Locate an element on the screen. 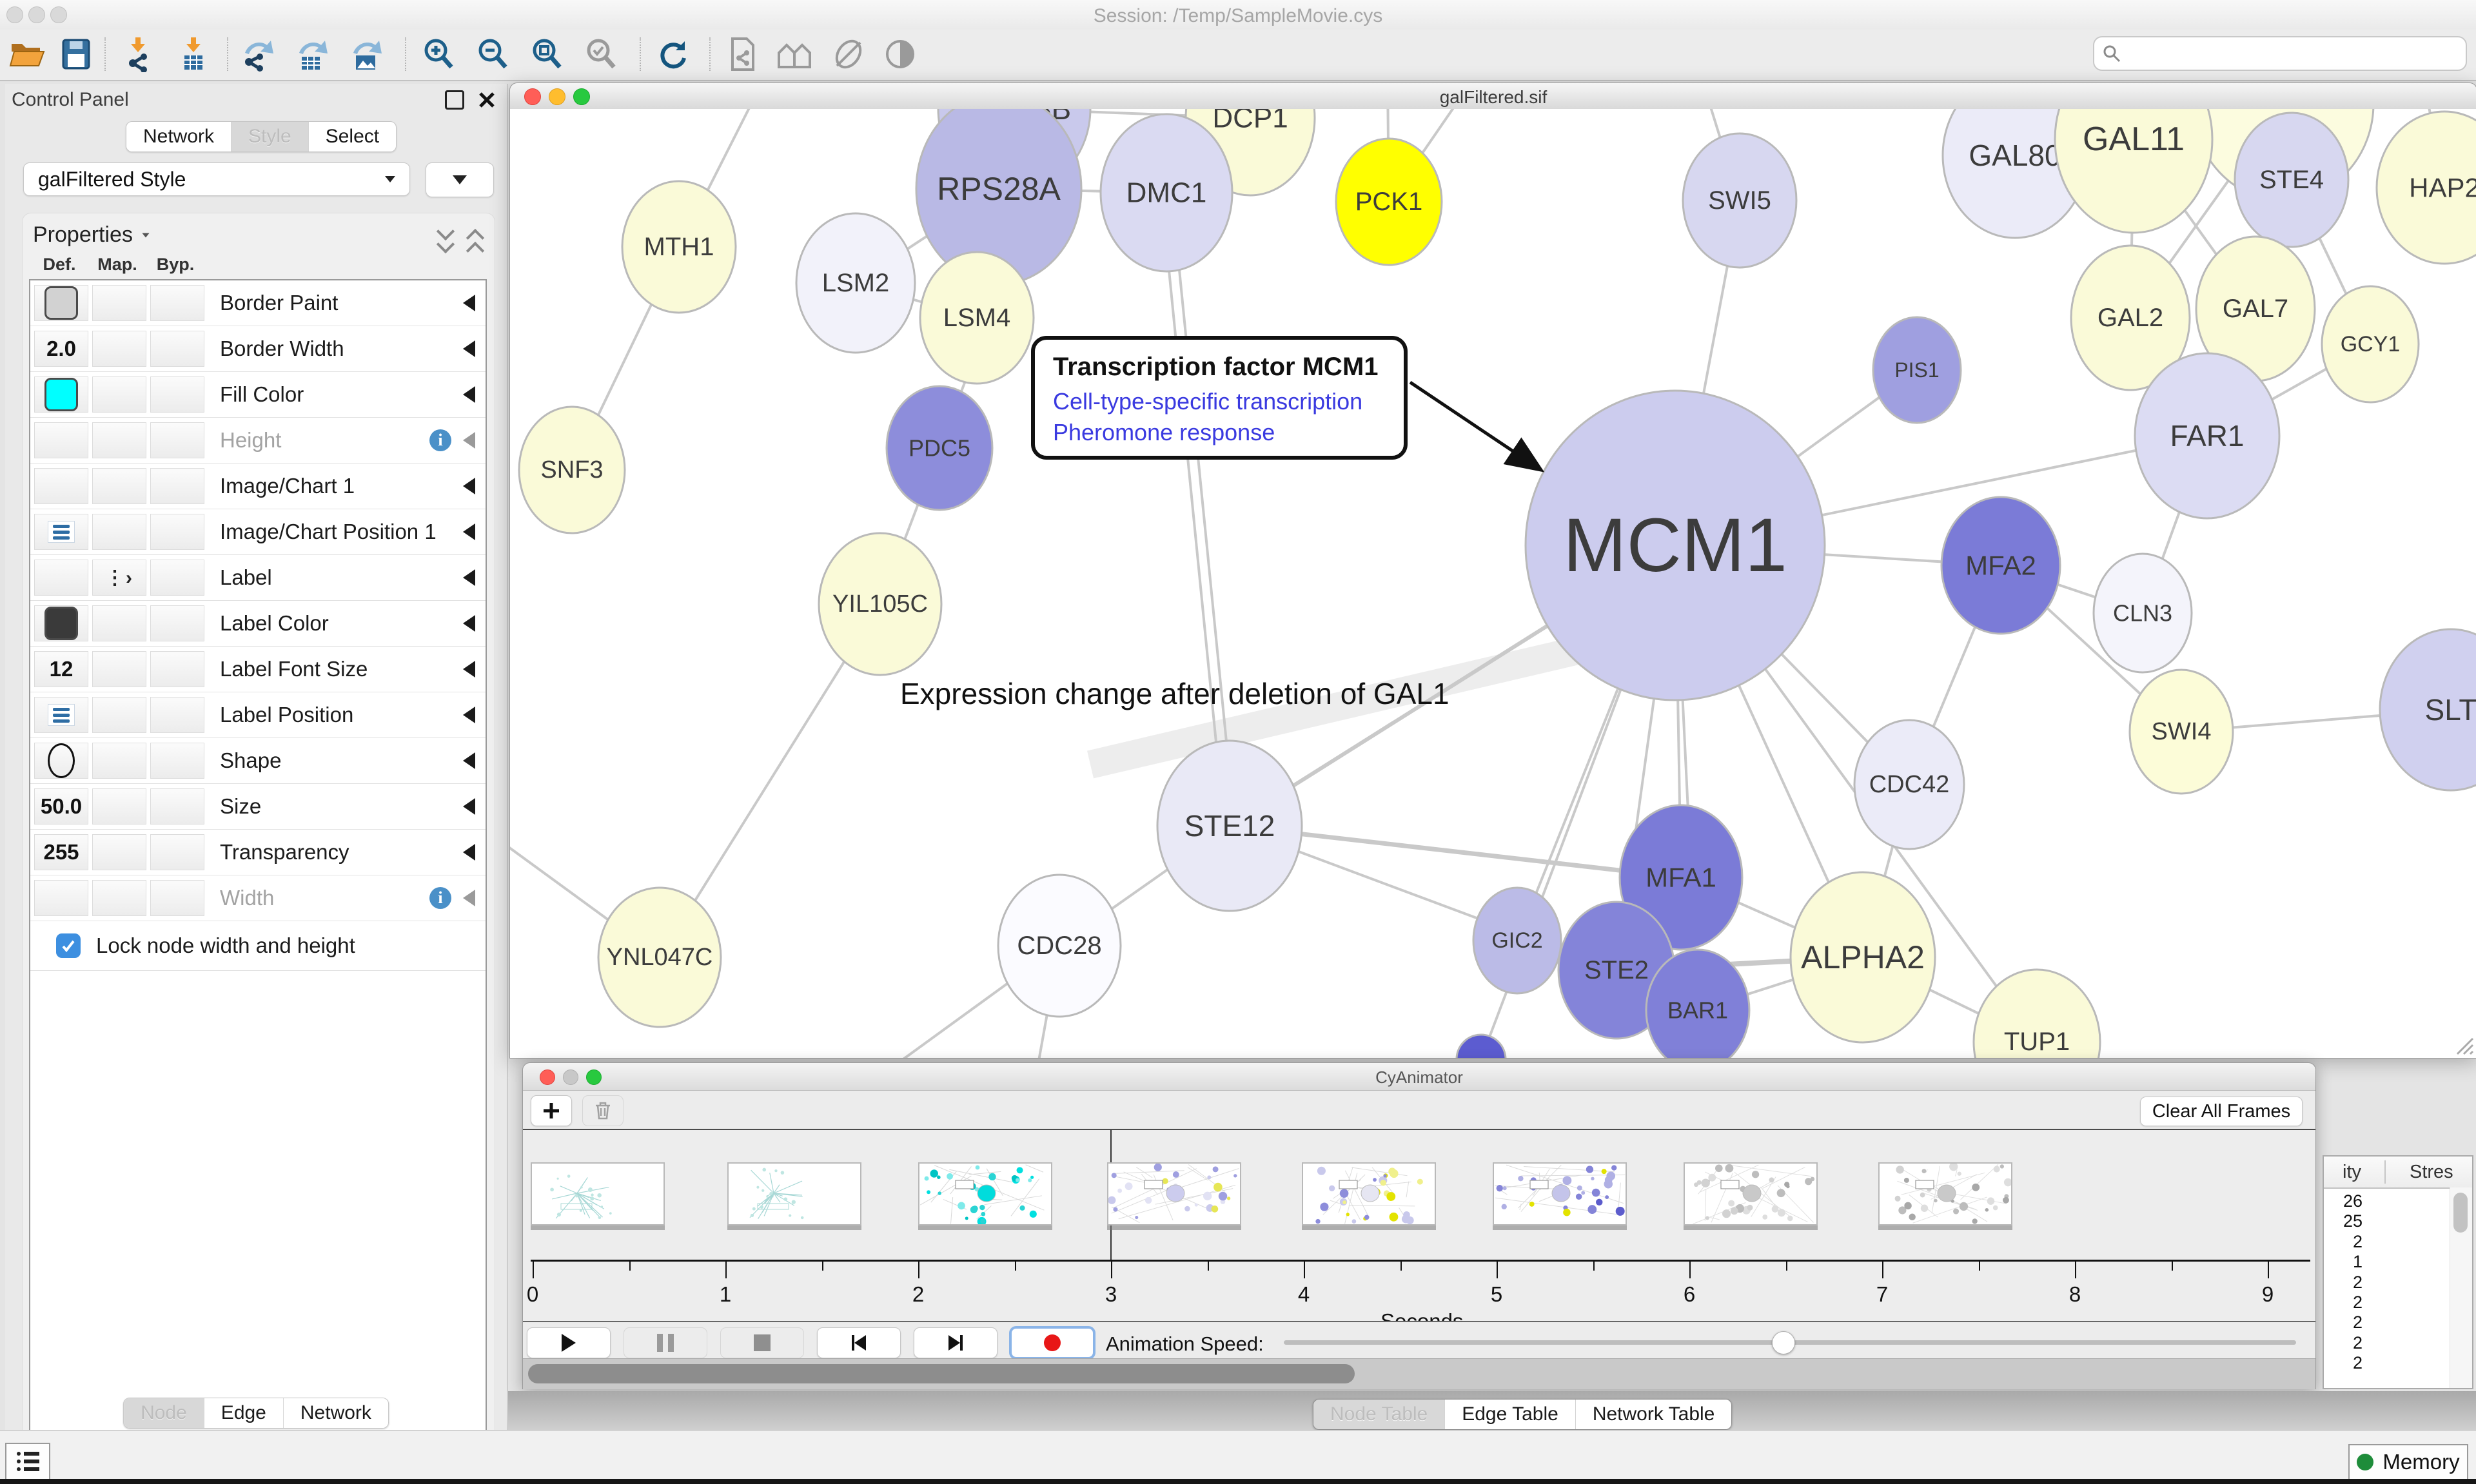 This screenshot has height=1484, width=2476. network-node-GAL80: GAL80 is located at coordinates (2014, 174).